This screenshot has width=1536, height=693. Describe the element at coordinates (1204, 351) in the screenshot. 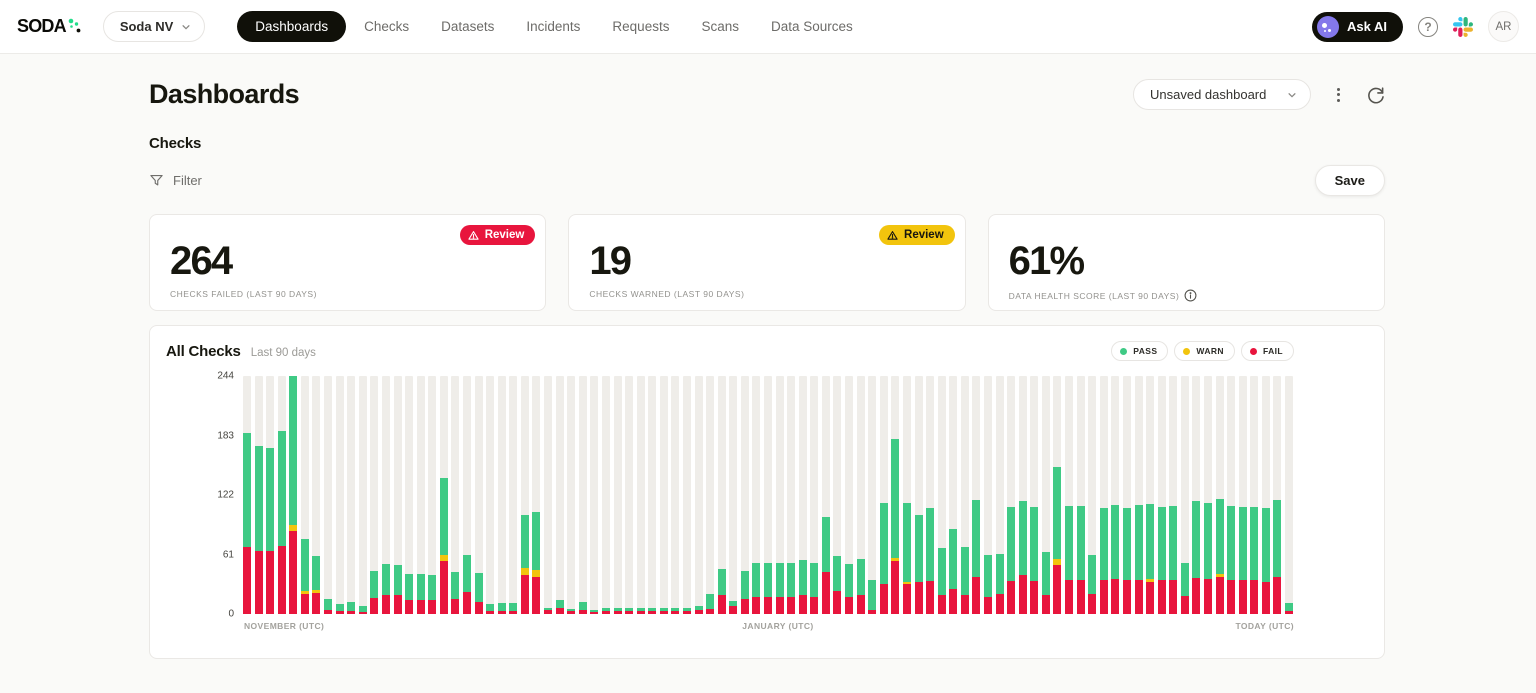

I see `legend-warn: WARN` at that location.